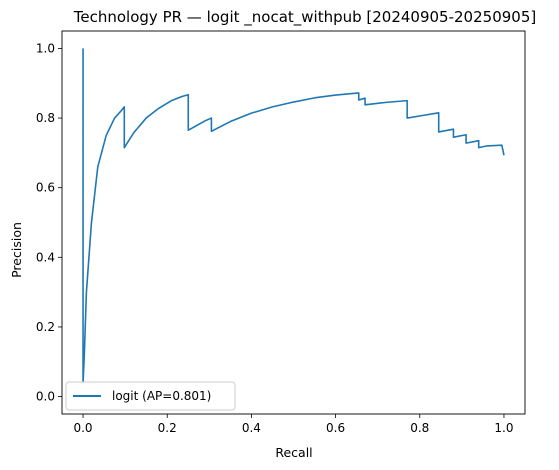 This screenshot has width=559, height=470. What do you see at coordinates (45, 188) in the screenshot?
I see `y-tick-label: 0.6` at bounding box center [45, 188].